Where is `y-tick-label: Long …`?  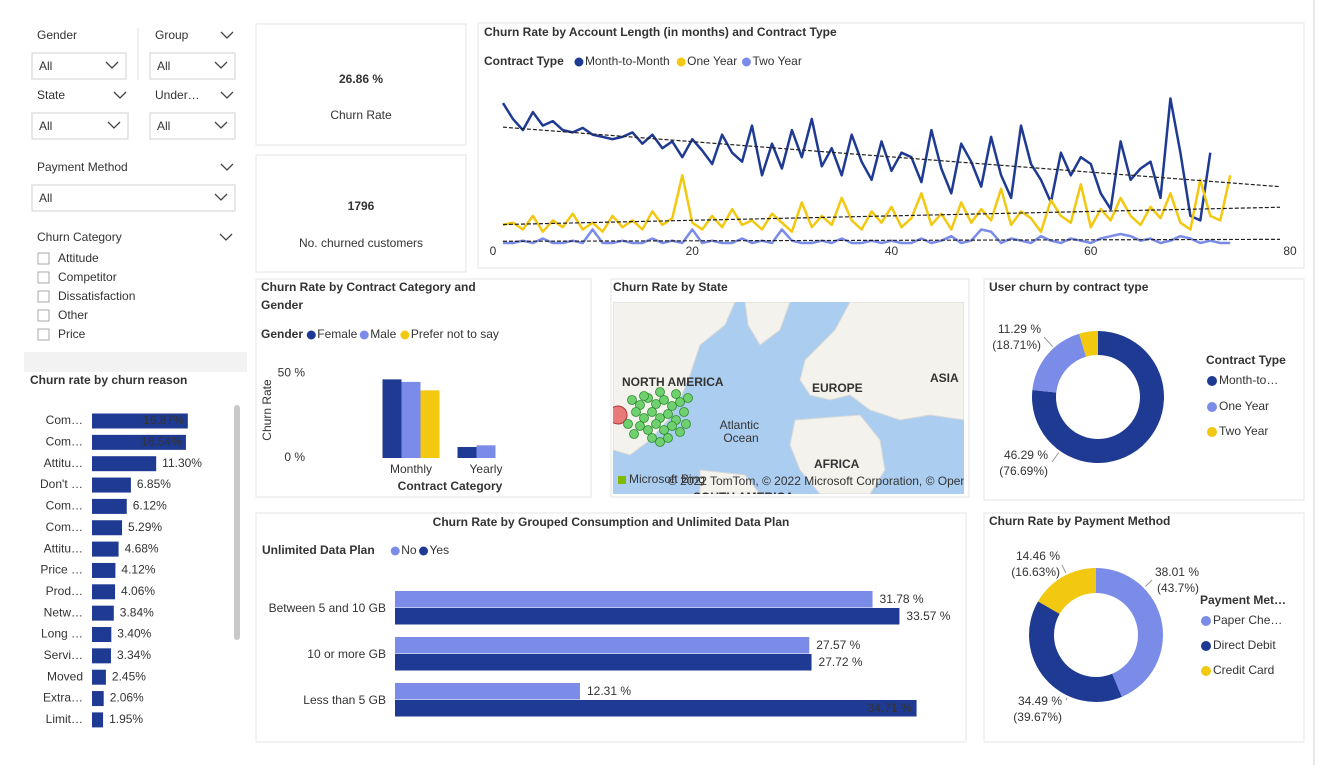 y-tick-label: Long … is located at coordinates (62, 634).